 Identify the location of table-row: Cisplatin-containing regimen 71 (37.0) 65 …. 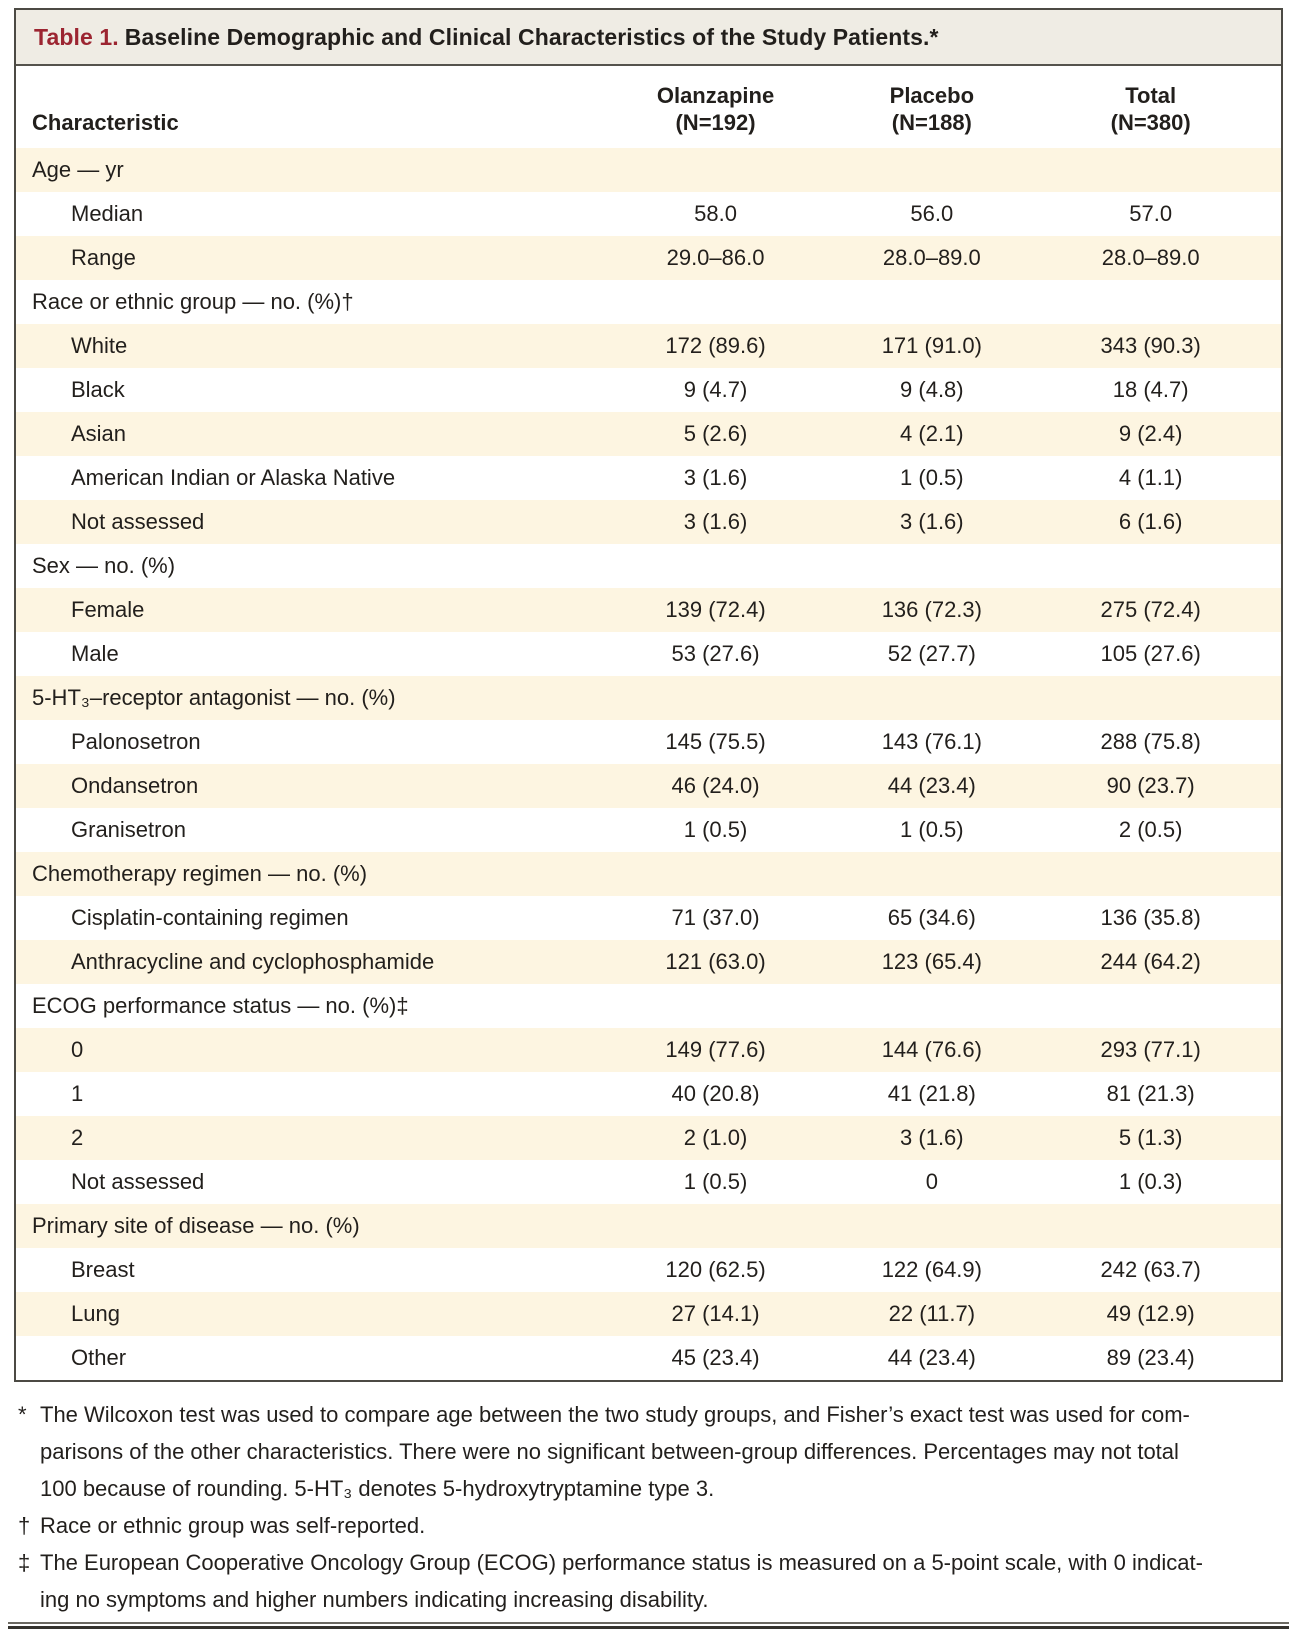
(648, 918).